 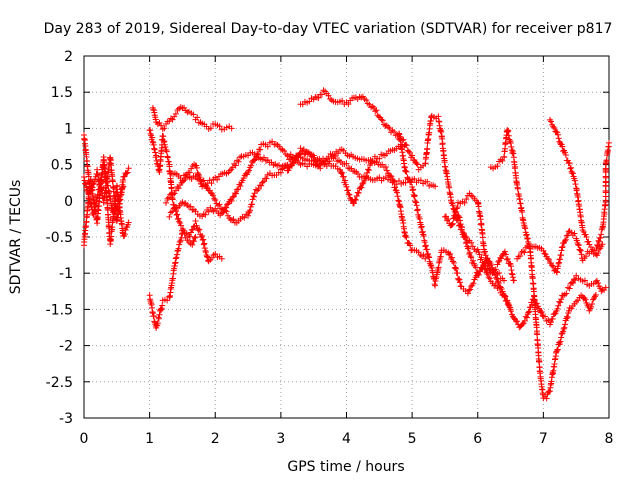 What do you see at coordinates (66, 419) in the screenshot?
I see `y-tick-label: -3` at bounding box center [66, 419].